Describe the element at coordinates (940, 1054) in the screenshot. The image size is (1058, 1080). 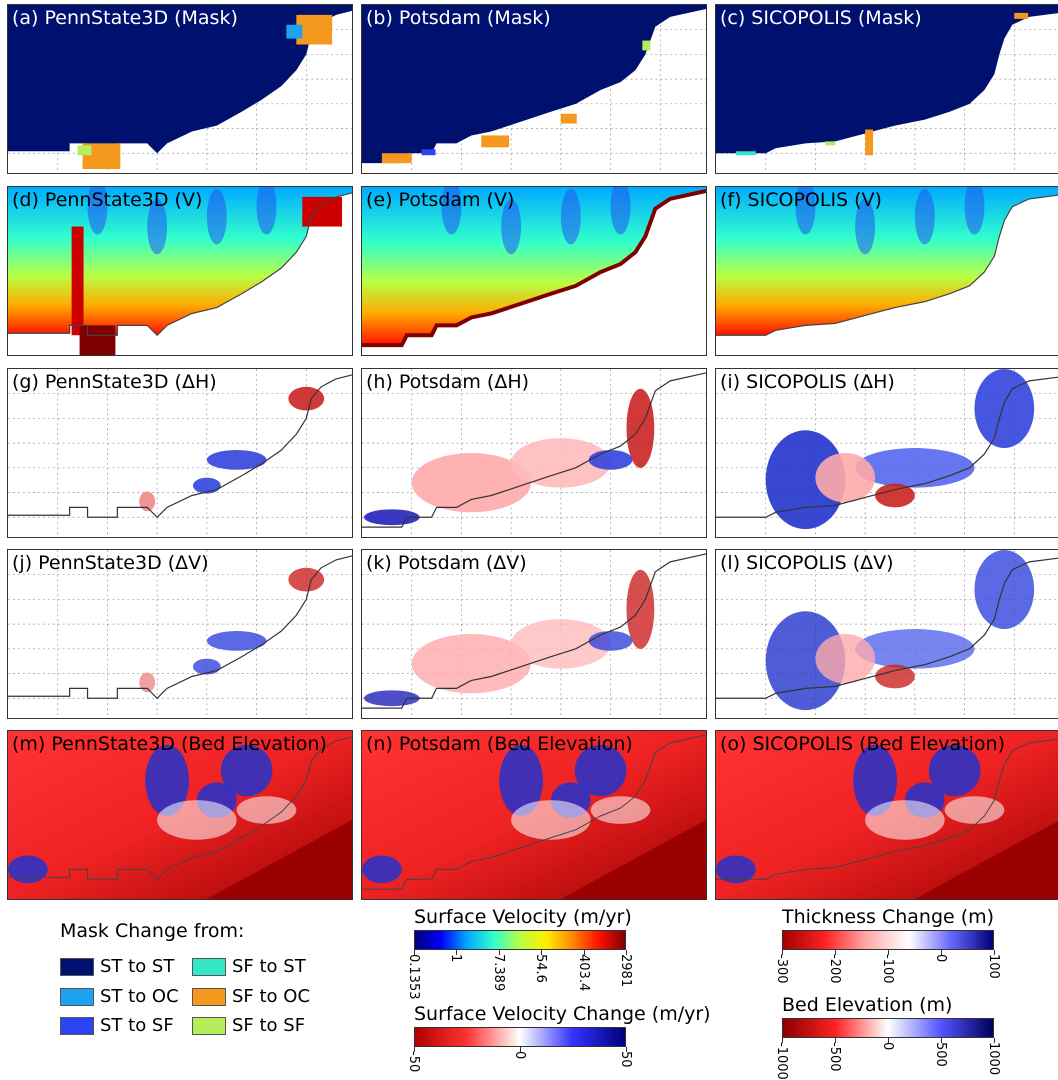
I see `colorbar-tick-label: 500` at that location.